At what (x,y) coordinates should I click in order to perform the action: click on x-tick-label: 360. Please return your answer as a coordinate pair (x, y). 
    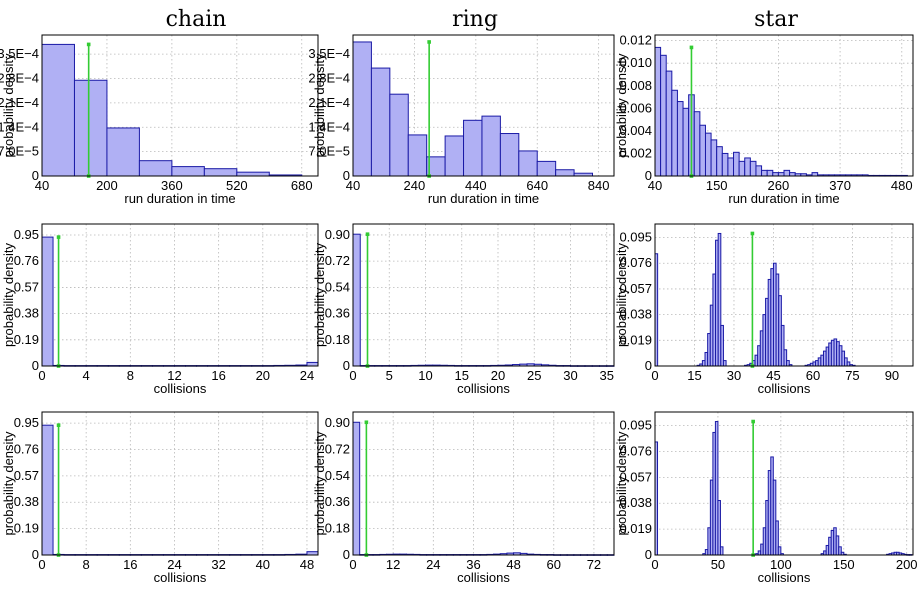
    Looking at the image, I should click on (172, 185).